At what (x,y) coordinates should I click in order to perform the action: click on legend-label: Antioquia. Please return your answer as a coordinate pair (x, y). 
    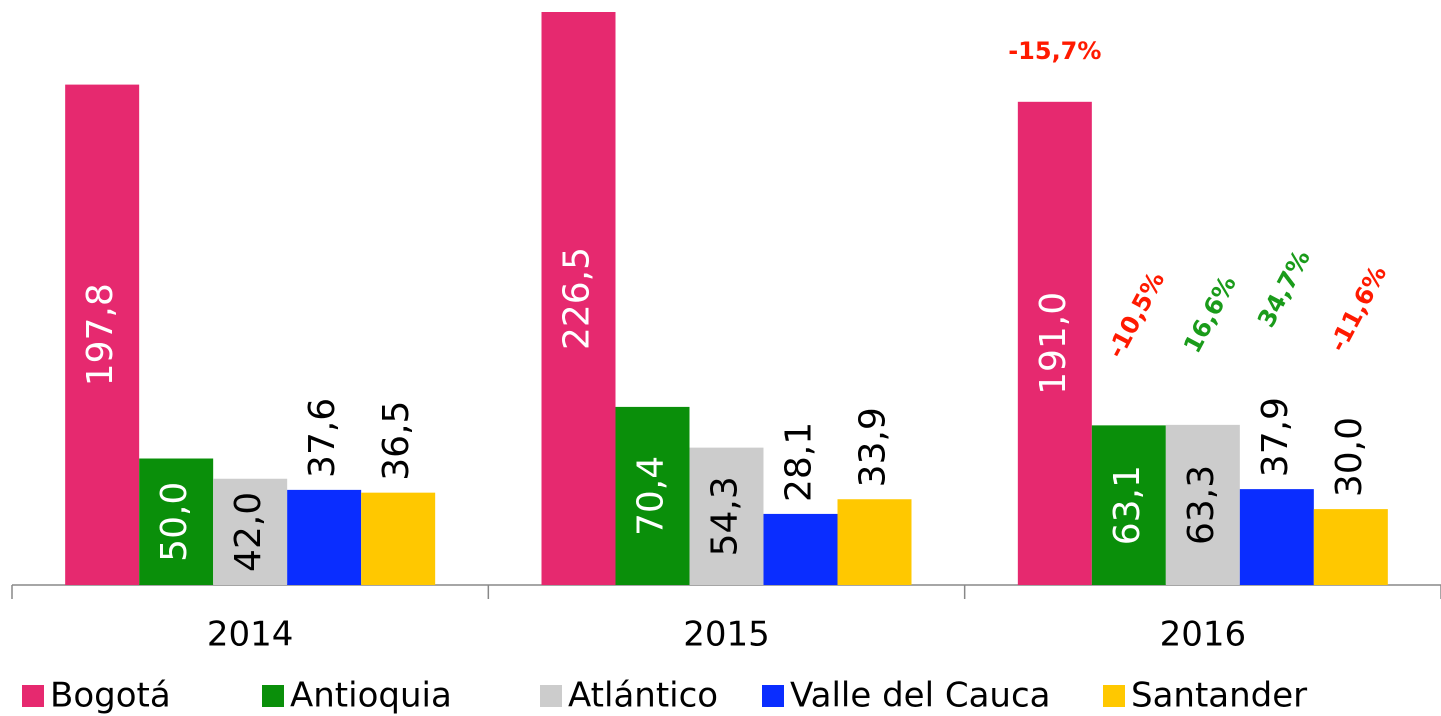
    Looking at the image, I should click on (371, 696).